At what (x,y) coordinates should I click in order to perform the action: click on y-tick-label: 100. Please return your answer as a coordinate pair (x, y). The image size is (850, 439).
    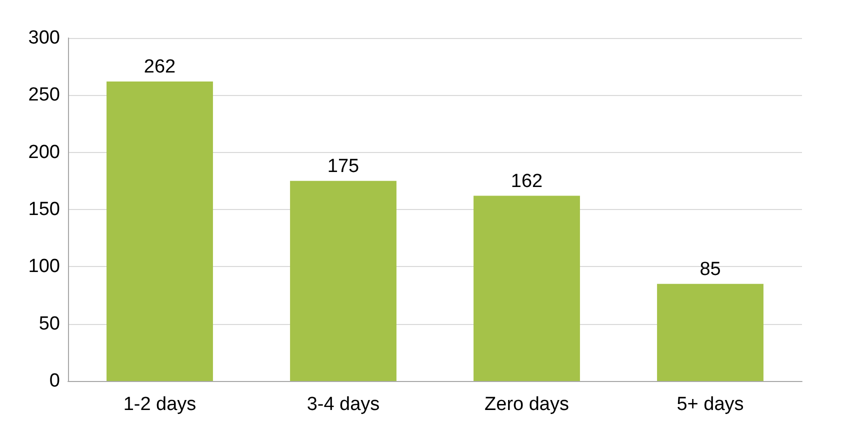
    Looking at the image, I should click on (44, 267).